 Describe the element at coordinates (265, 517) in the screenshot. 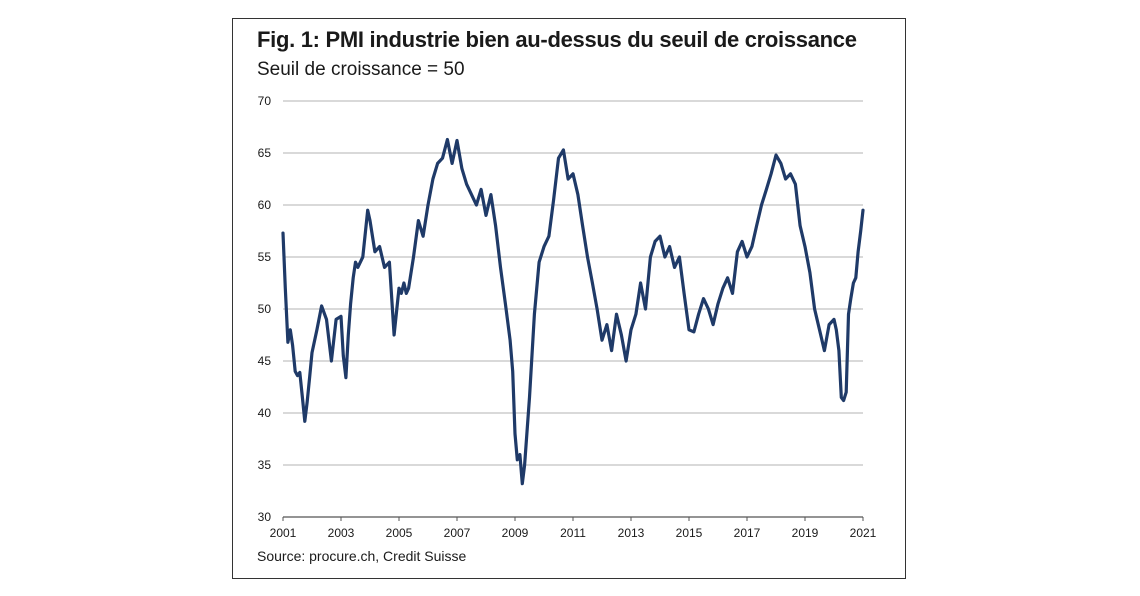

I see `y-tick-label: 30` at that location.